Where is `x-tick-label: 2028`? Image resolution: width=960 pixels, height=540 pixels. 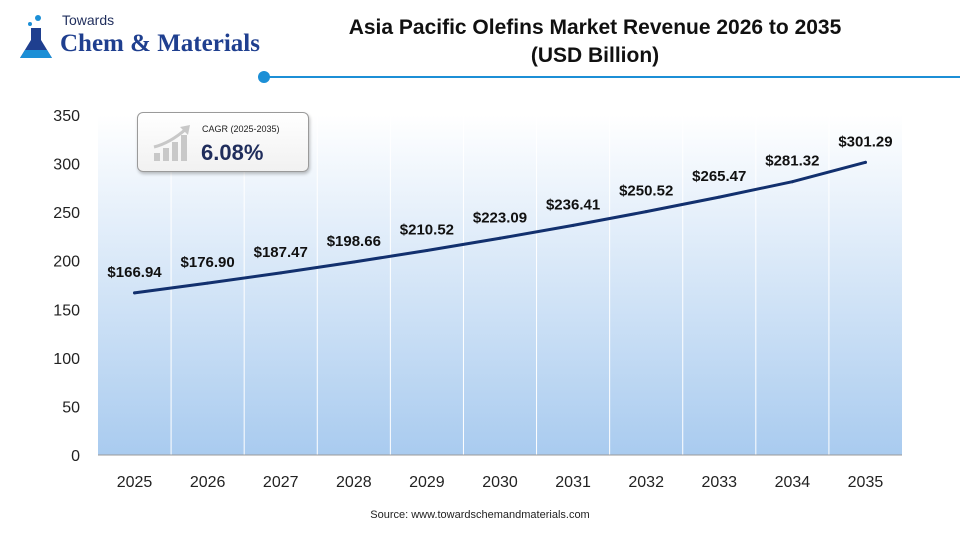 x-tick-label: 2028 is located at coordinates (354, 482).